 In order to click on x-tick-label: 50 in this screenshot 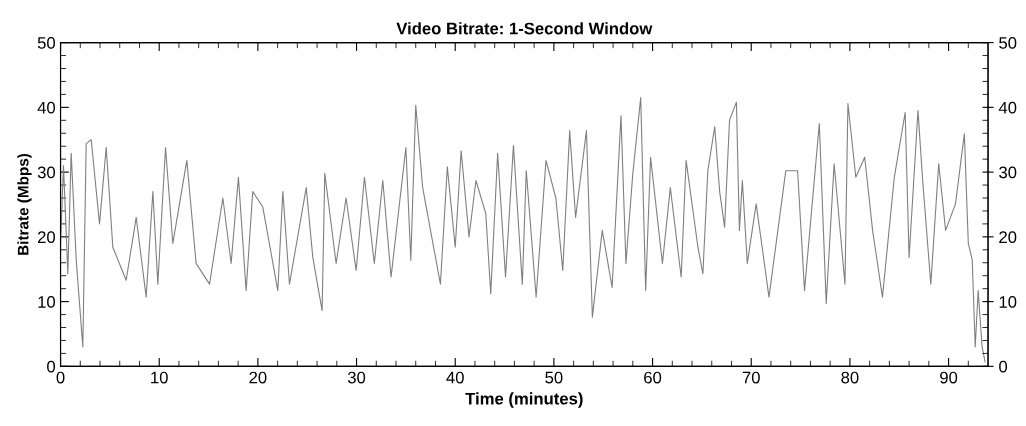, I will do `click(554, 377)`.